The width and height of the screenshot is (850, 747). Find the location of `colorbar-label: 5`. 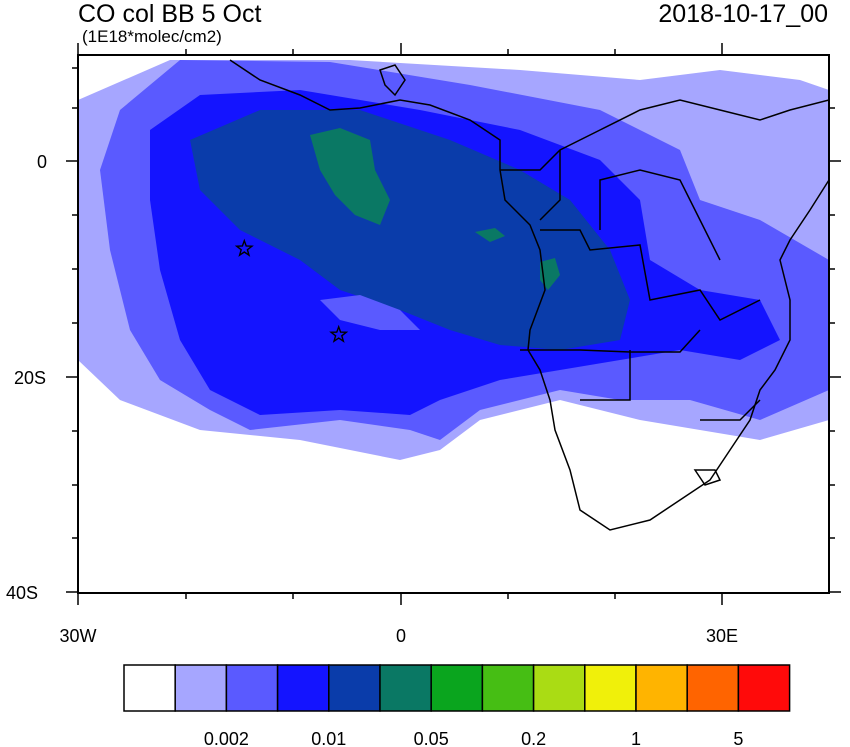

colorbar-label: 5 is located at coordinates (738, 738).